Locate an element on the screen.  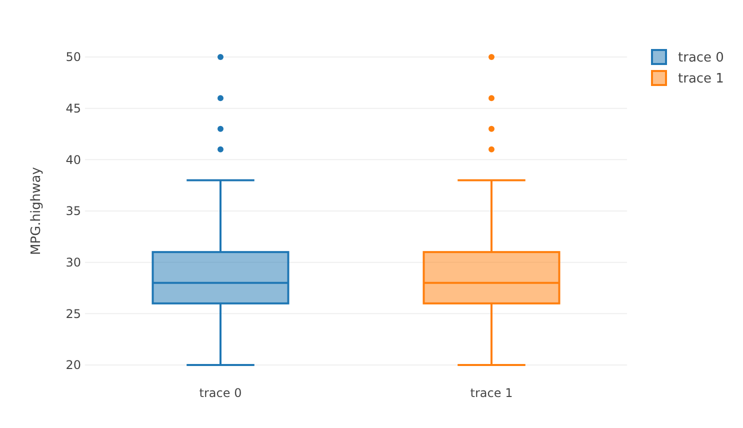
y-tick-label: 40 is located at coordinates (73, 159).